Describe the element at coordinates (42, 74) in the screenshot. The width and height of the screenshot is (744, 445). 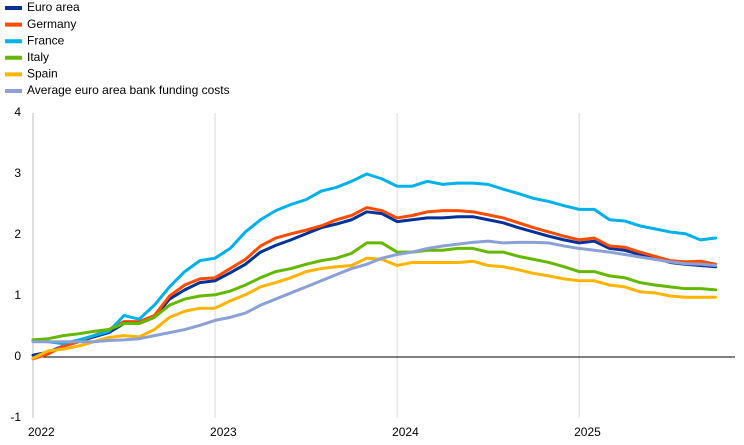
I see `legend-label: Spain` at that location.